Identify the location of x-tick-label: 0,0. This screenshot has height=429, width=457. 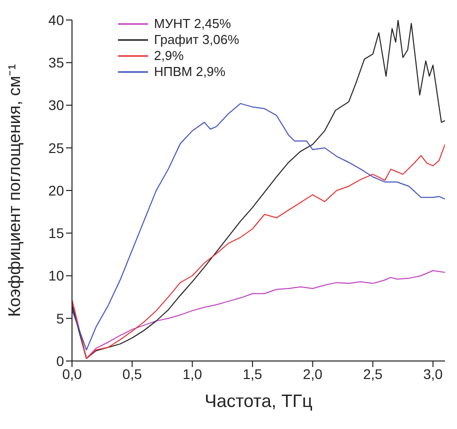
(72, 374).